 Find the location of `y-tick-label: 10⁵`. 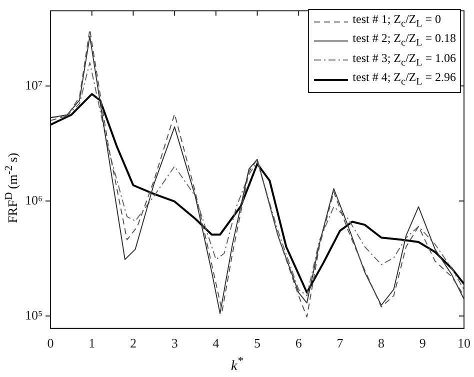

y-tick-label: 10⁵ is located at coordinates (33, 314).